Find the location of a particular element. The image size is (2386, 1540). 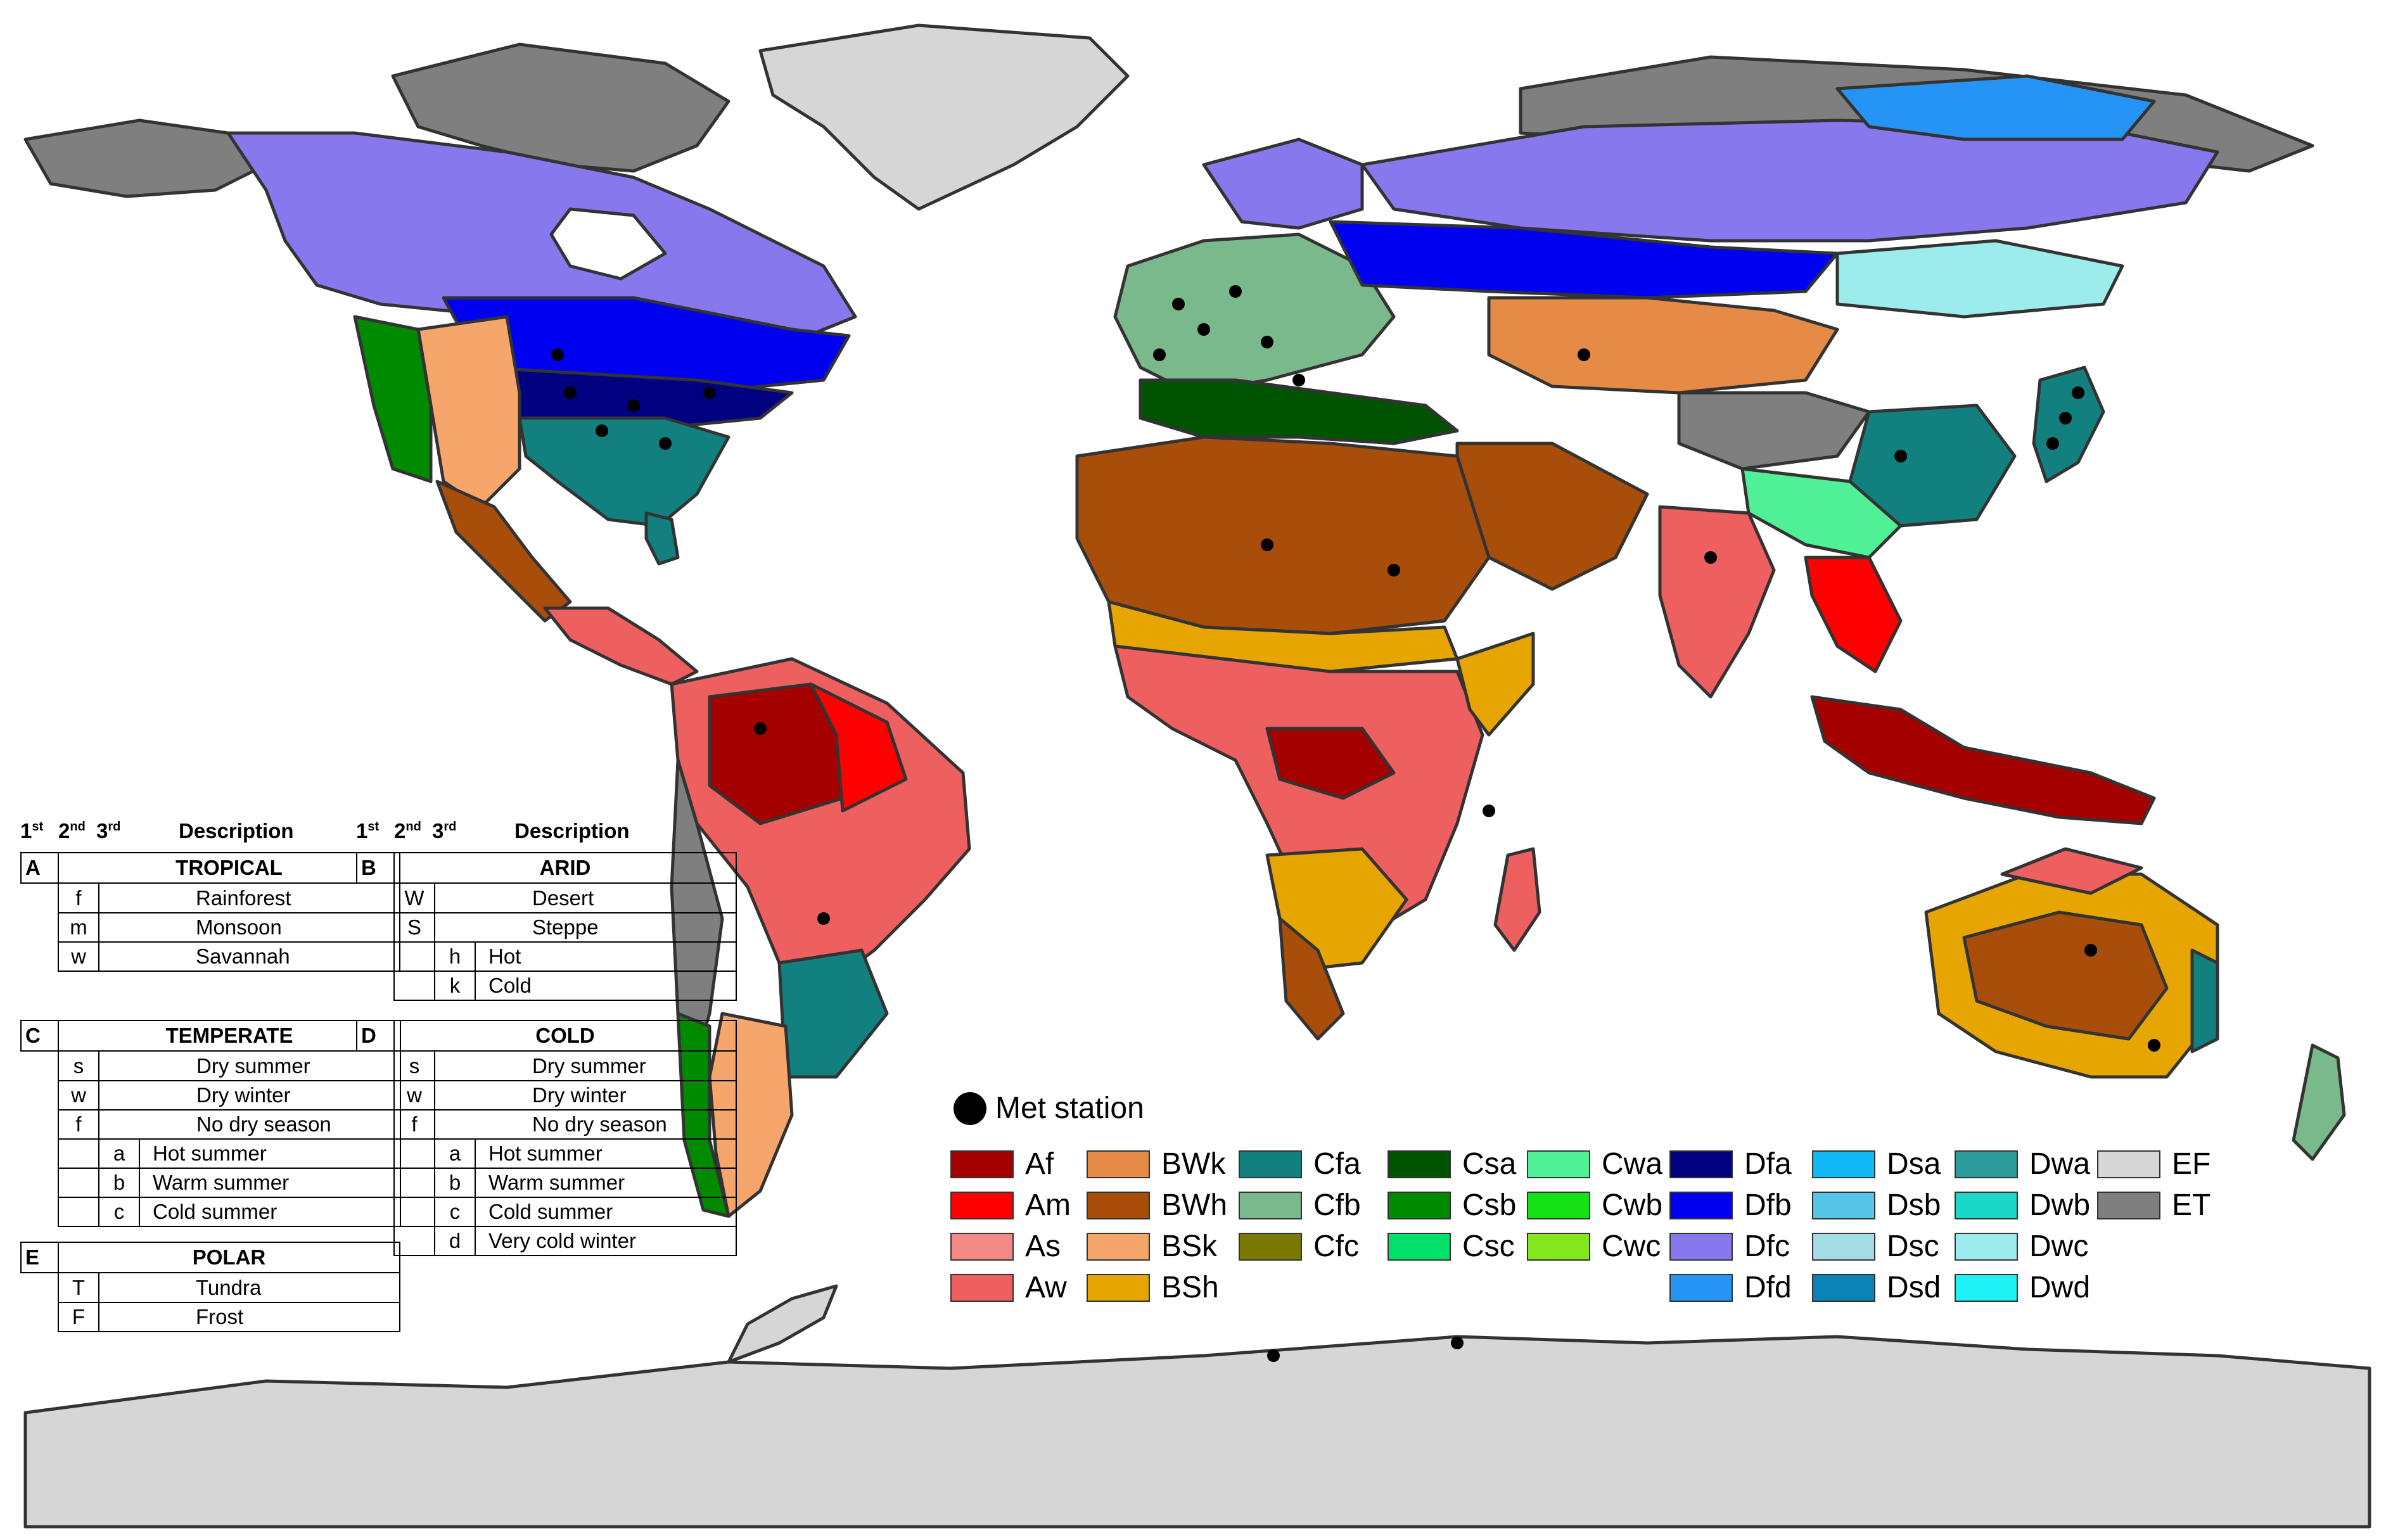

usa-cfa is located at coordinates (624, 472).